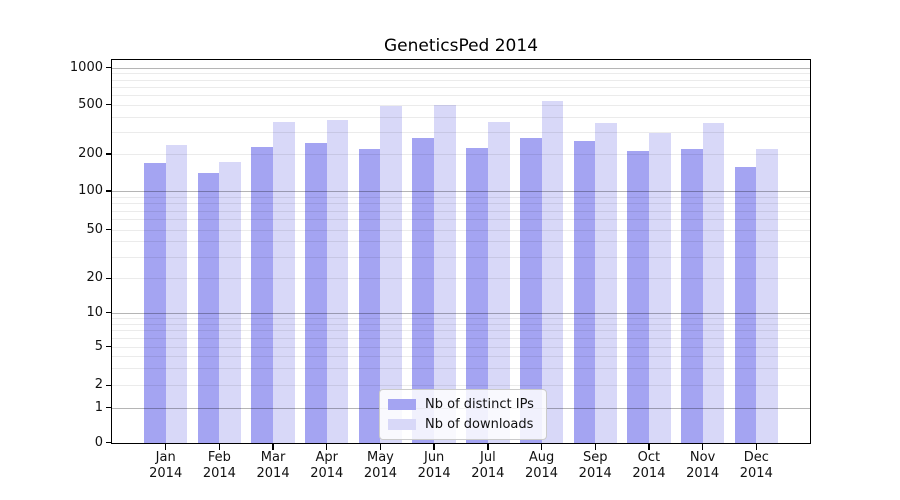  What do you see at coordinates (327, 447) in the screenshot?
I see `x-tick-apr` at bounding box center [327, 447].